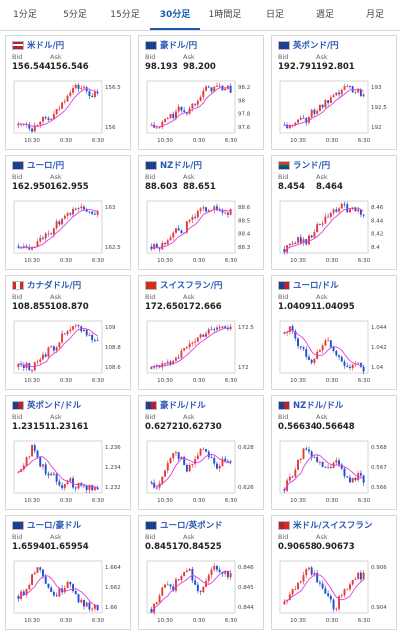 This screenshot has width=400, height=630. What do you see at coordinates (297, 427) in the screenshot?
I see `bid-value: 0.56634` at bounding box center [297, 427].